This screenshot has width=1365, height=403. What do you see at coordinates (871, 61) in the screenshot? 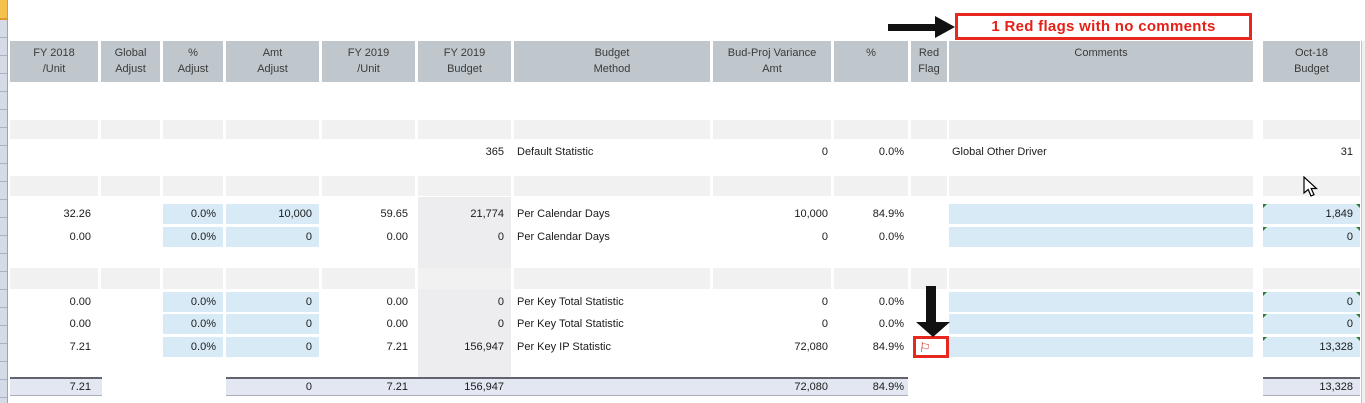
I see `column-header-variance-pct: %` at bounding box center [871, 61].